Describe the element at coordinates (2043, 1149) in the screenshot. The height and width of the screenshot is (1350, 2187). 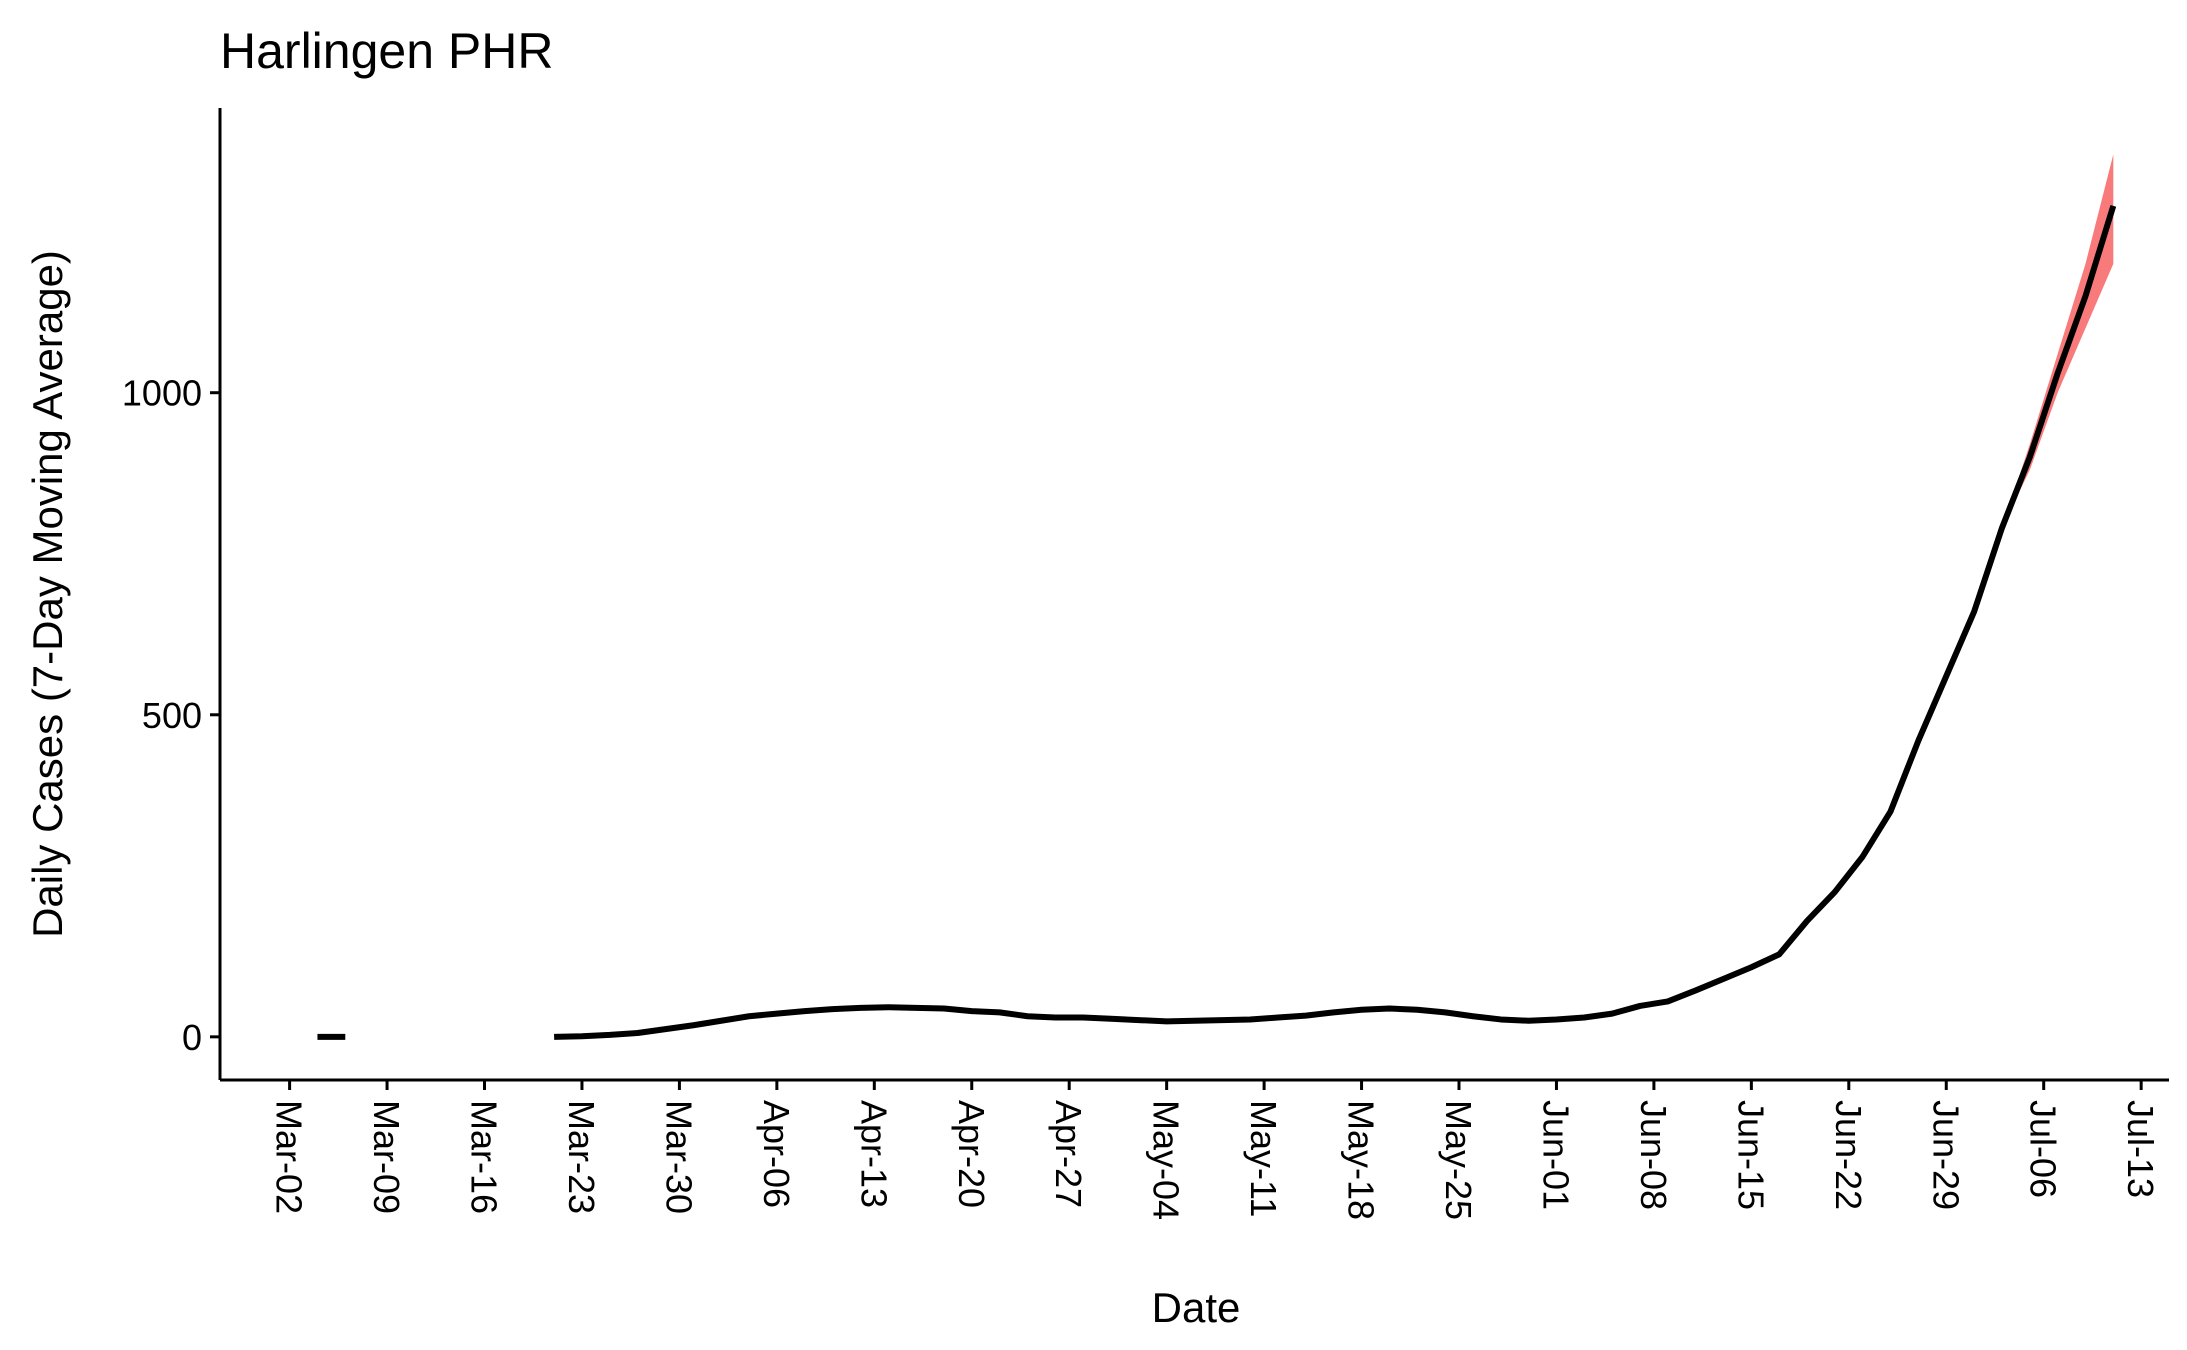
I see `x-tick-label: Jul-06` at that location.